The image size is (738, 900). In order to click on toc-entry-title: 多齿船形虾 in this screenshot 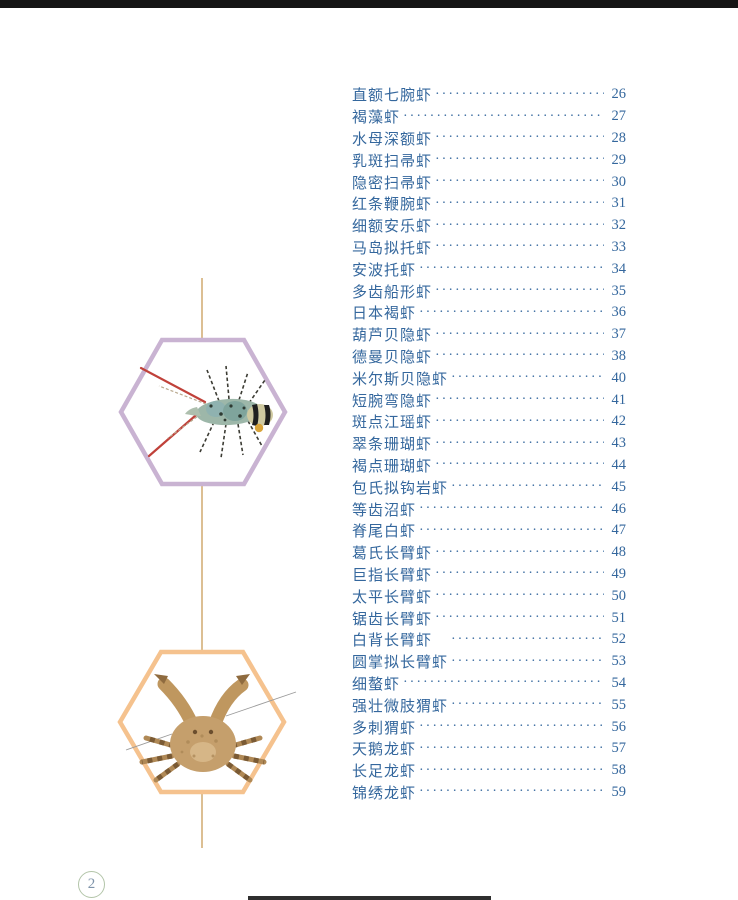, I will do `click(392, 292)`.